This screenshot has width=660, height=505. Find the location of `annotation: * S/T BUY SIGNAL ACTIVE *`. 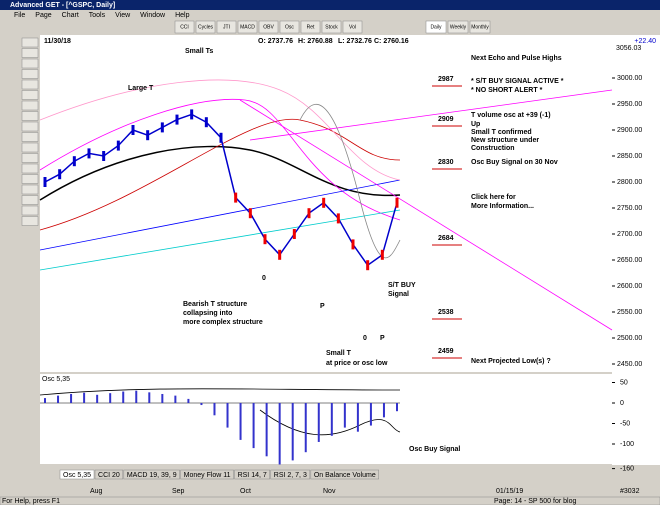

annotation: * S/T BUY SIGNAL ACTIVE * is located at coordinates (517, 81).